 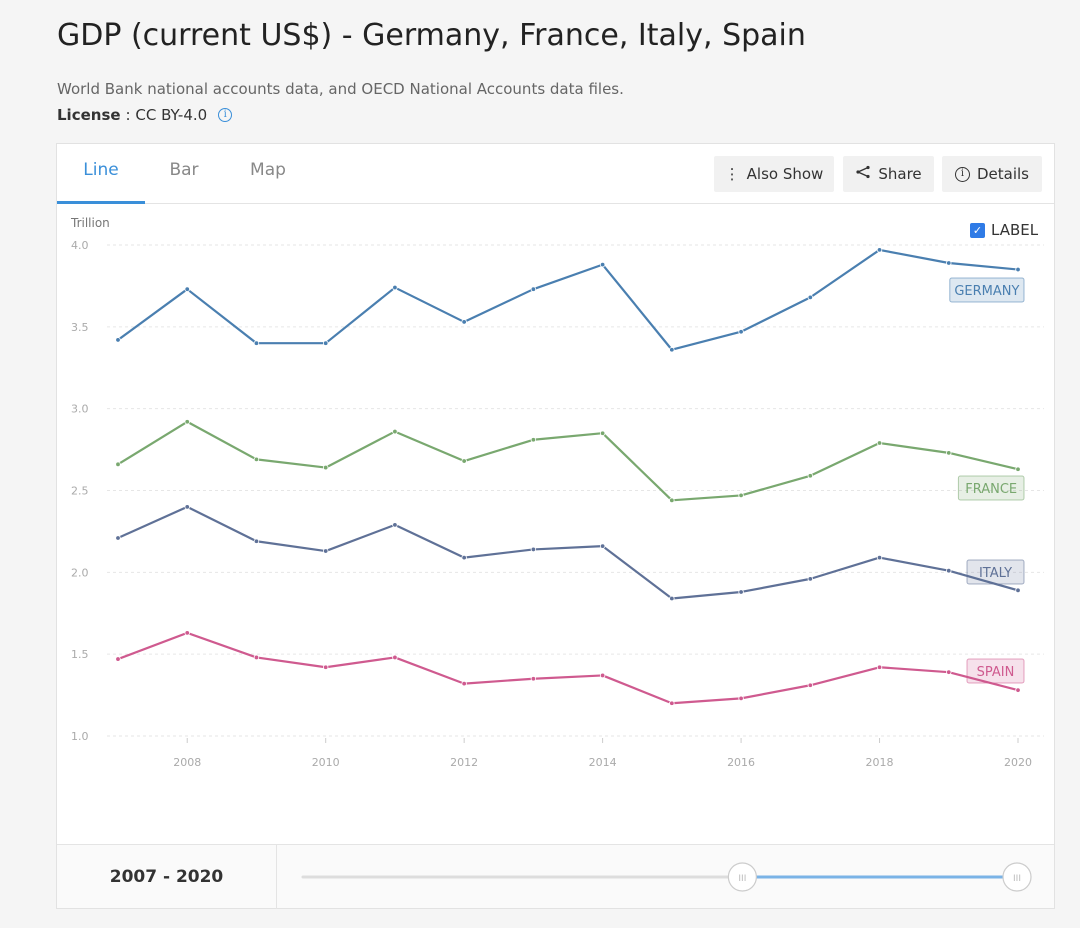 I want to click on series-end-label-france: FRANCE, so click(x=991, y=488).